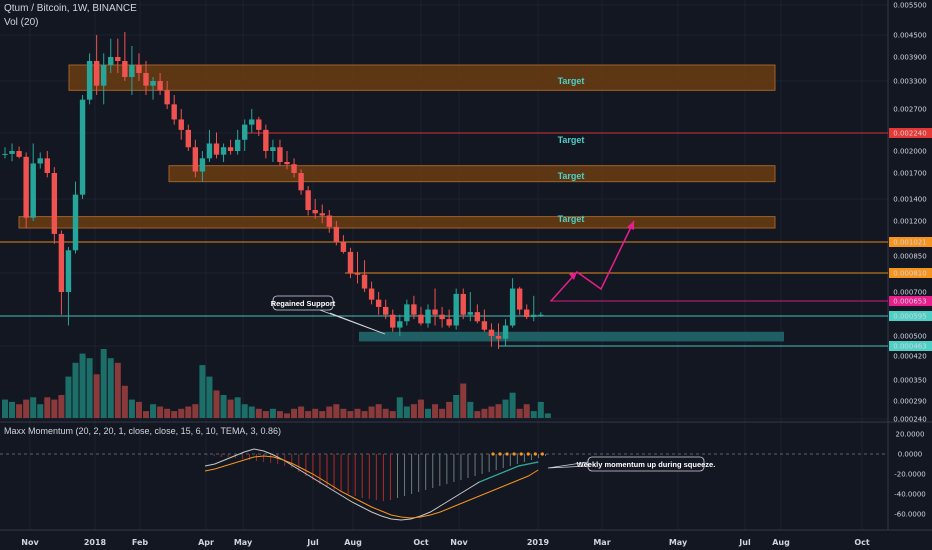  I want to click on symbol-title: Qtum / Bitcoin, 1W, BINANCE, so click(70, 8).